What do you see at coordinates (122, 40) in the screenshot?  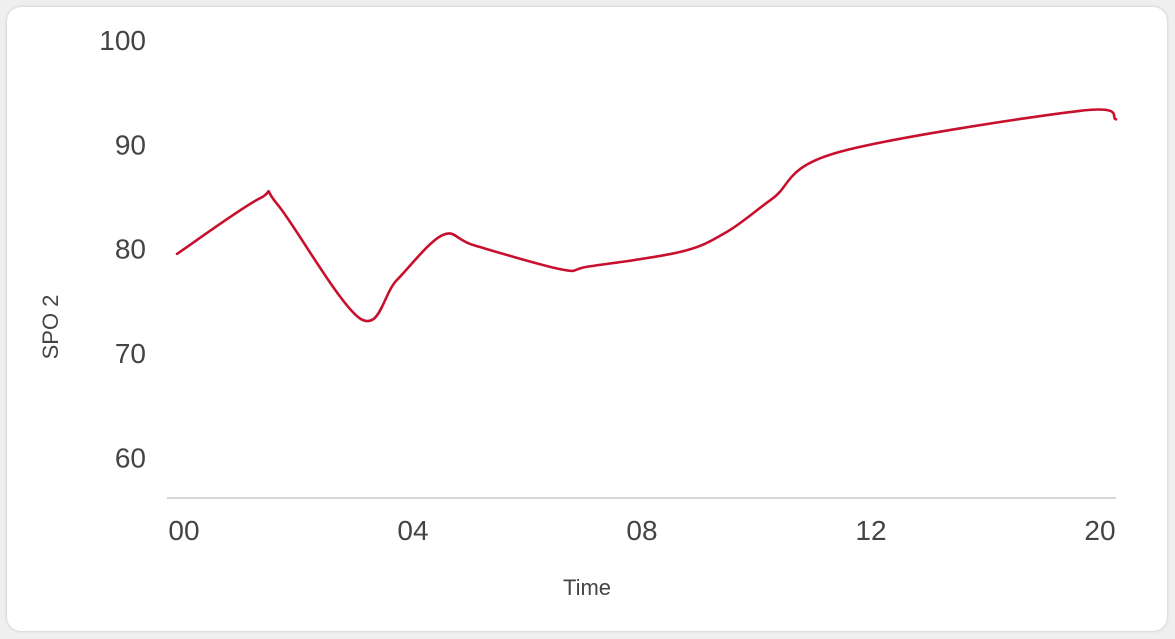 I see `y-tick-label: 100` at bounding box center [122, 40].